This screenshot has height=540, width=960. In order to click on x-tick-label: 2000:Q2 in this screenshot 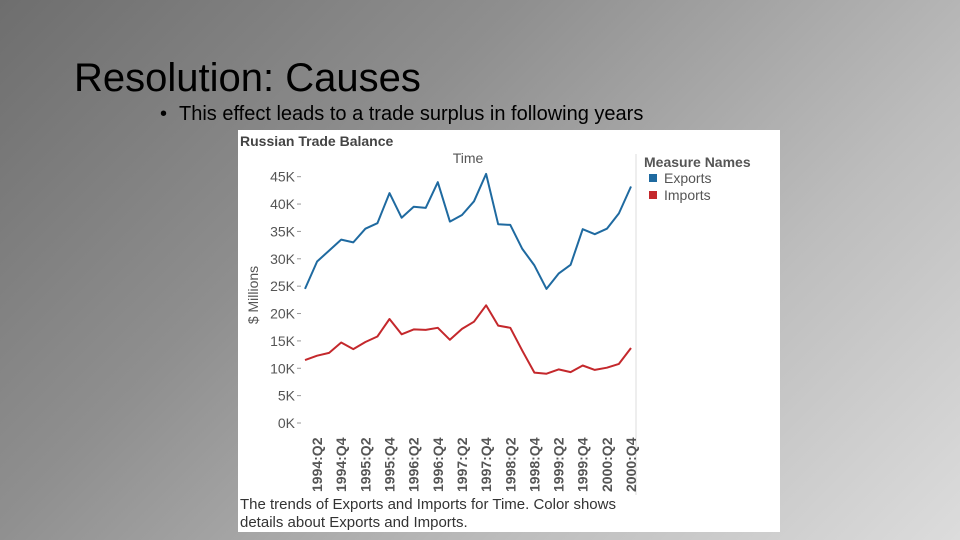, I will do `click(607, 464)`.